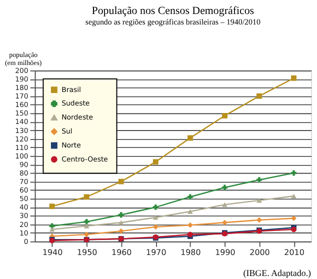  Describe the element at coordinates (294, 252) in the screenshot. I see `x-tick-label: 2010` at that location.